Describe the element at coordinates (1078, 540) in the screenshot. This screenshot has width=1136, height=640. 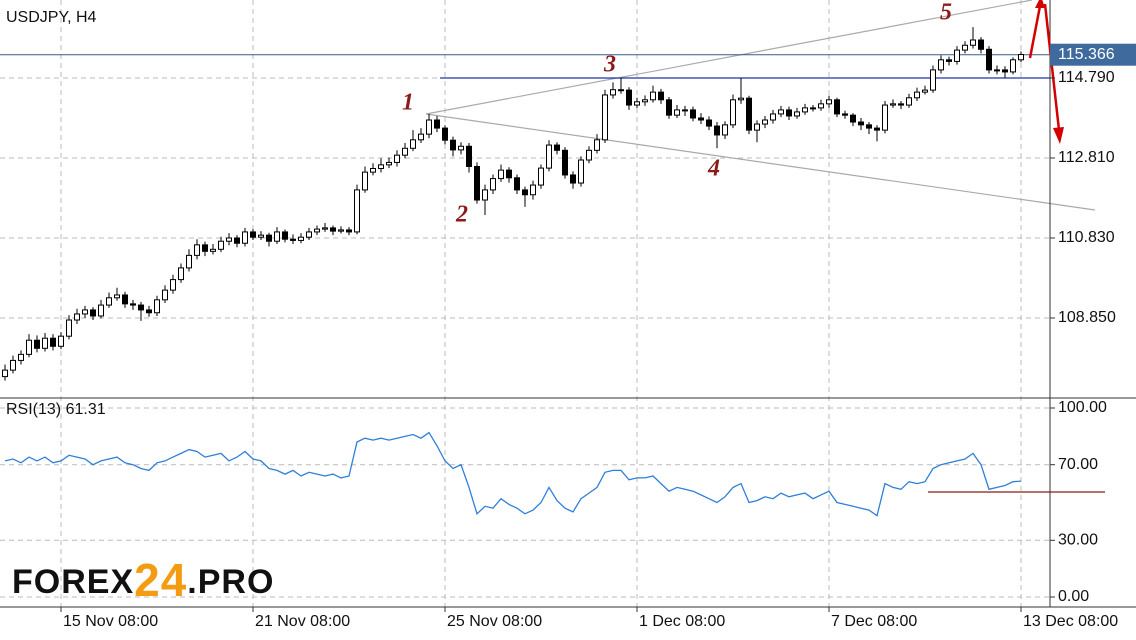
I see `y-tick-label: 30.00` at that location.